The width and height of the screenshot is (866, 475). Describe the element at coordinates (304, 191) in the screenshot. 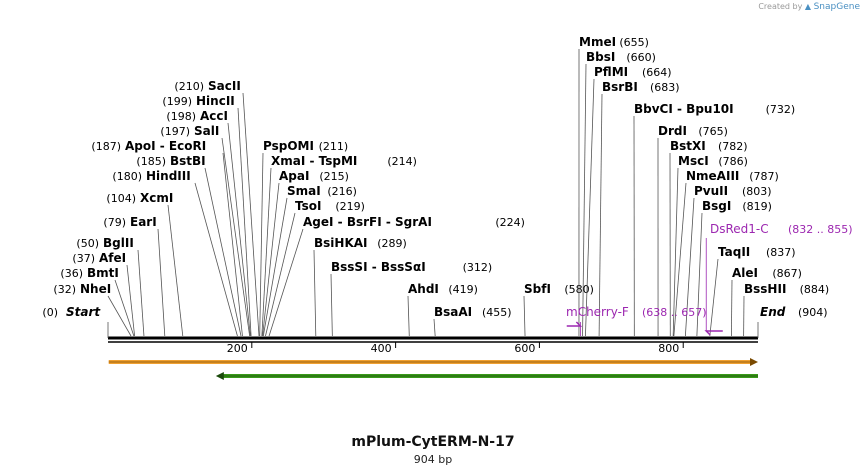

I see `site-label: SmaI` at that location.